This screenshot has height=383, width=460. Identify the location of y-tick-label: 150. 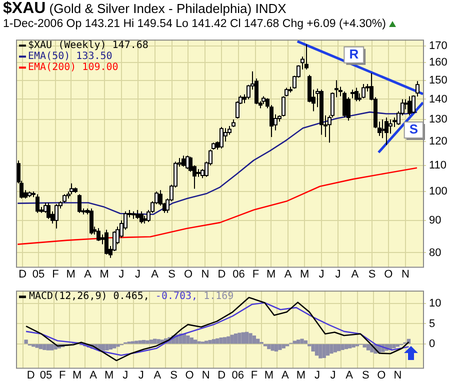
(438, 80).